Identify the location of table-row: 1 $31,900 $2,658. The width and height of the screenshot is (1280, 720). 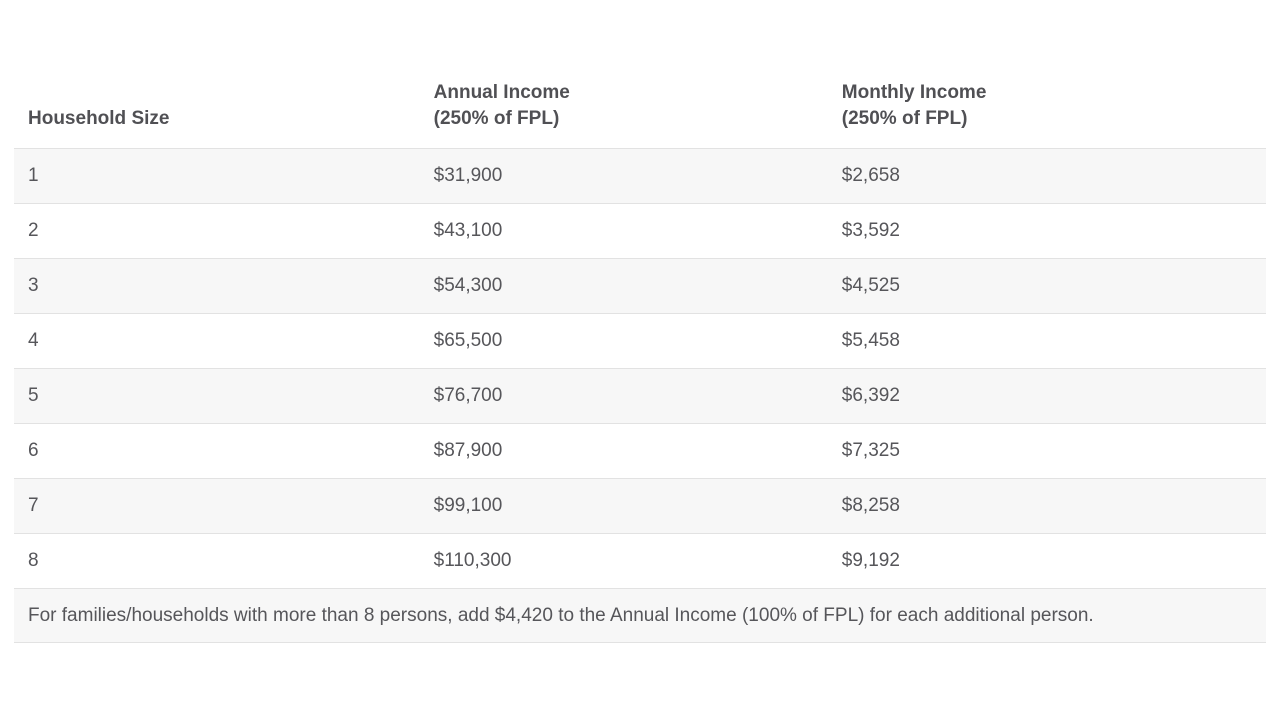
(640, 176).